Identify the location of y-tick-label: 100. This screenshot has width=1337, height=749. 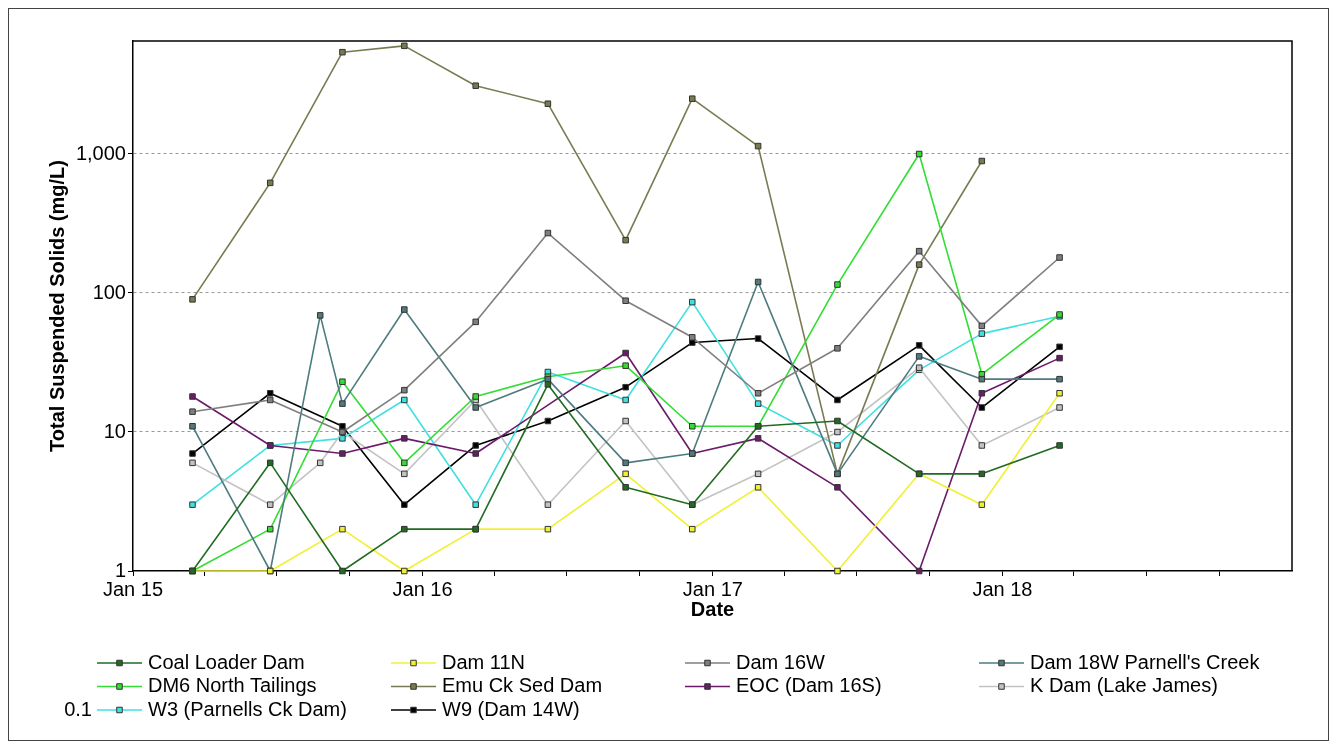
(109, 291).